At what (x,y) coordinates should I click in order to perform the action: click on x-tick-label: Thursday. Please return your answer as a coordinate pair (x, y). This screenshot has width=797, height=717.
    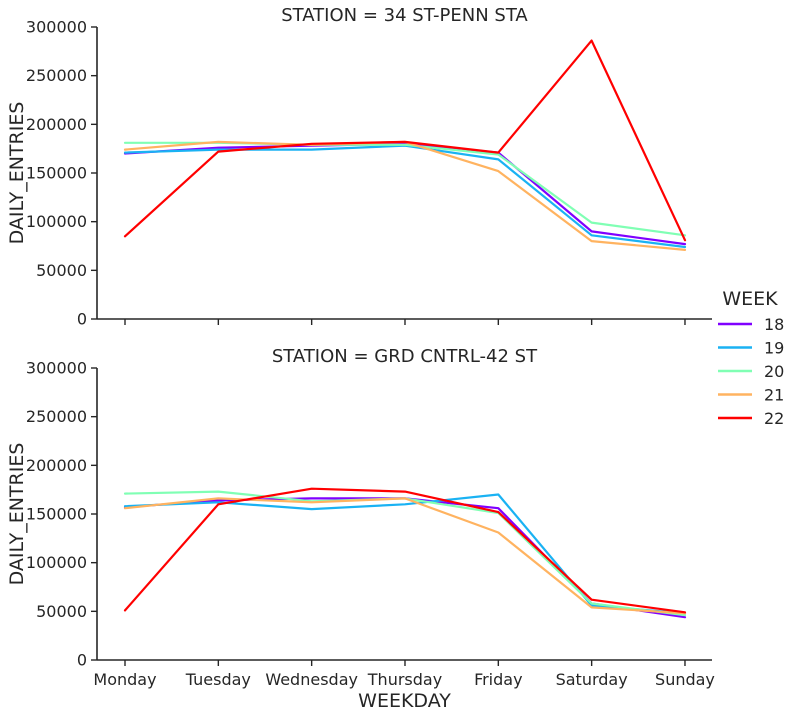
    Looking at the image, I should click on (404, 679).